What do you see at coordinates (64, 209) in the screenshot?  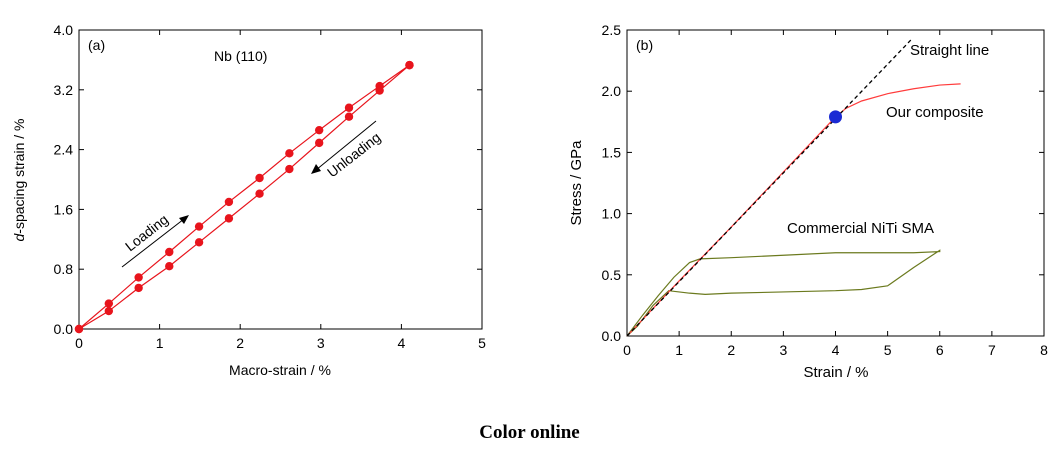 I see `y-tick-label: 1.6` at bounding box center [64, 209].